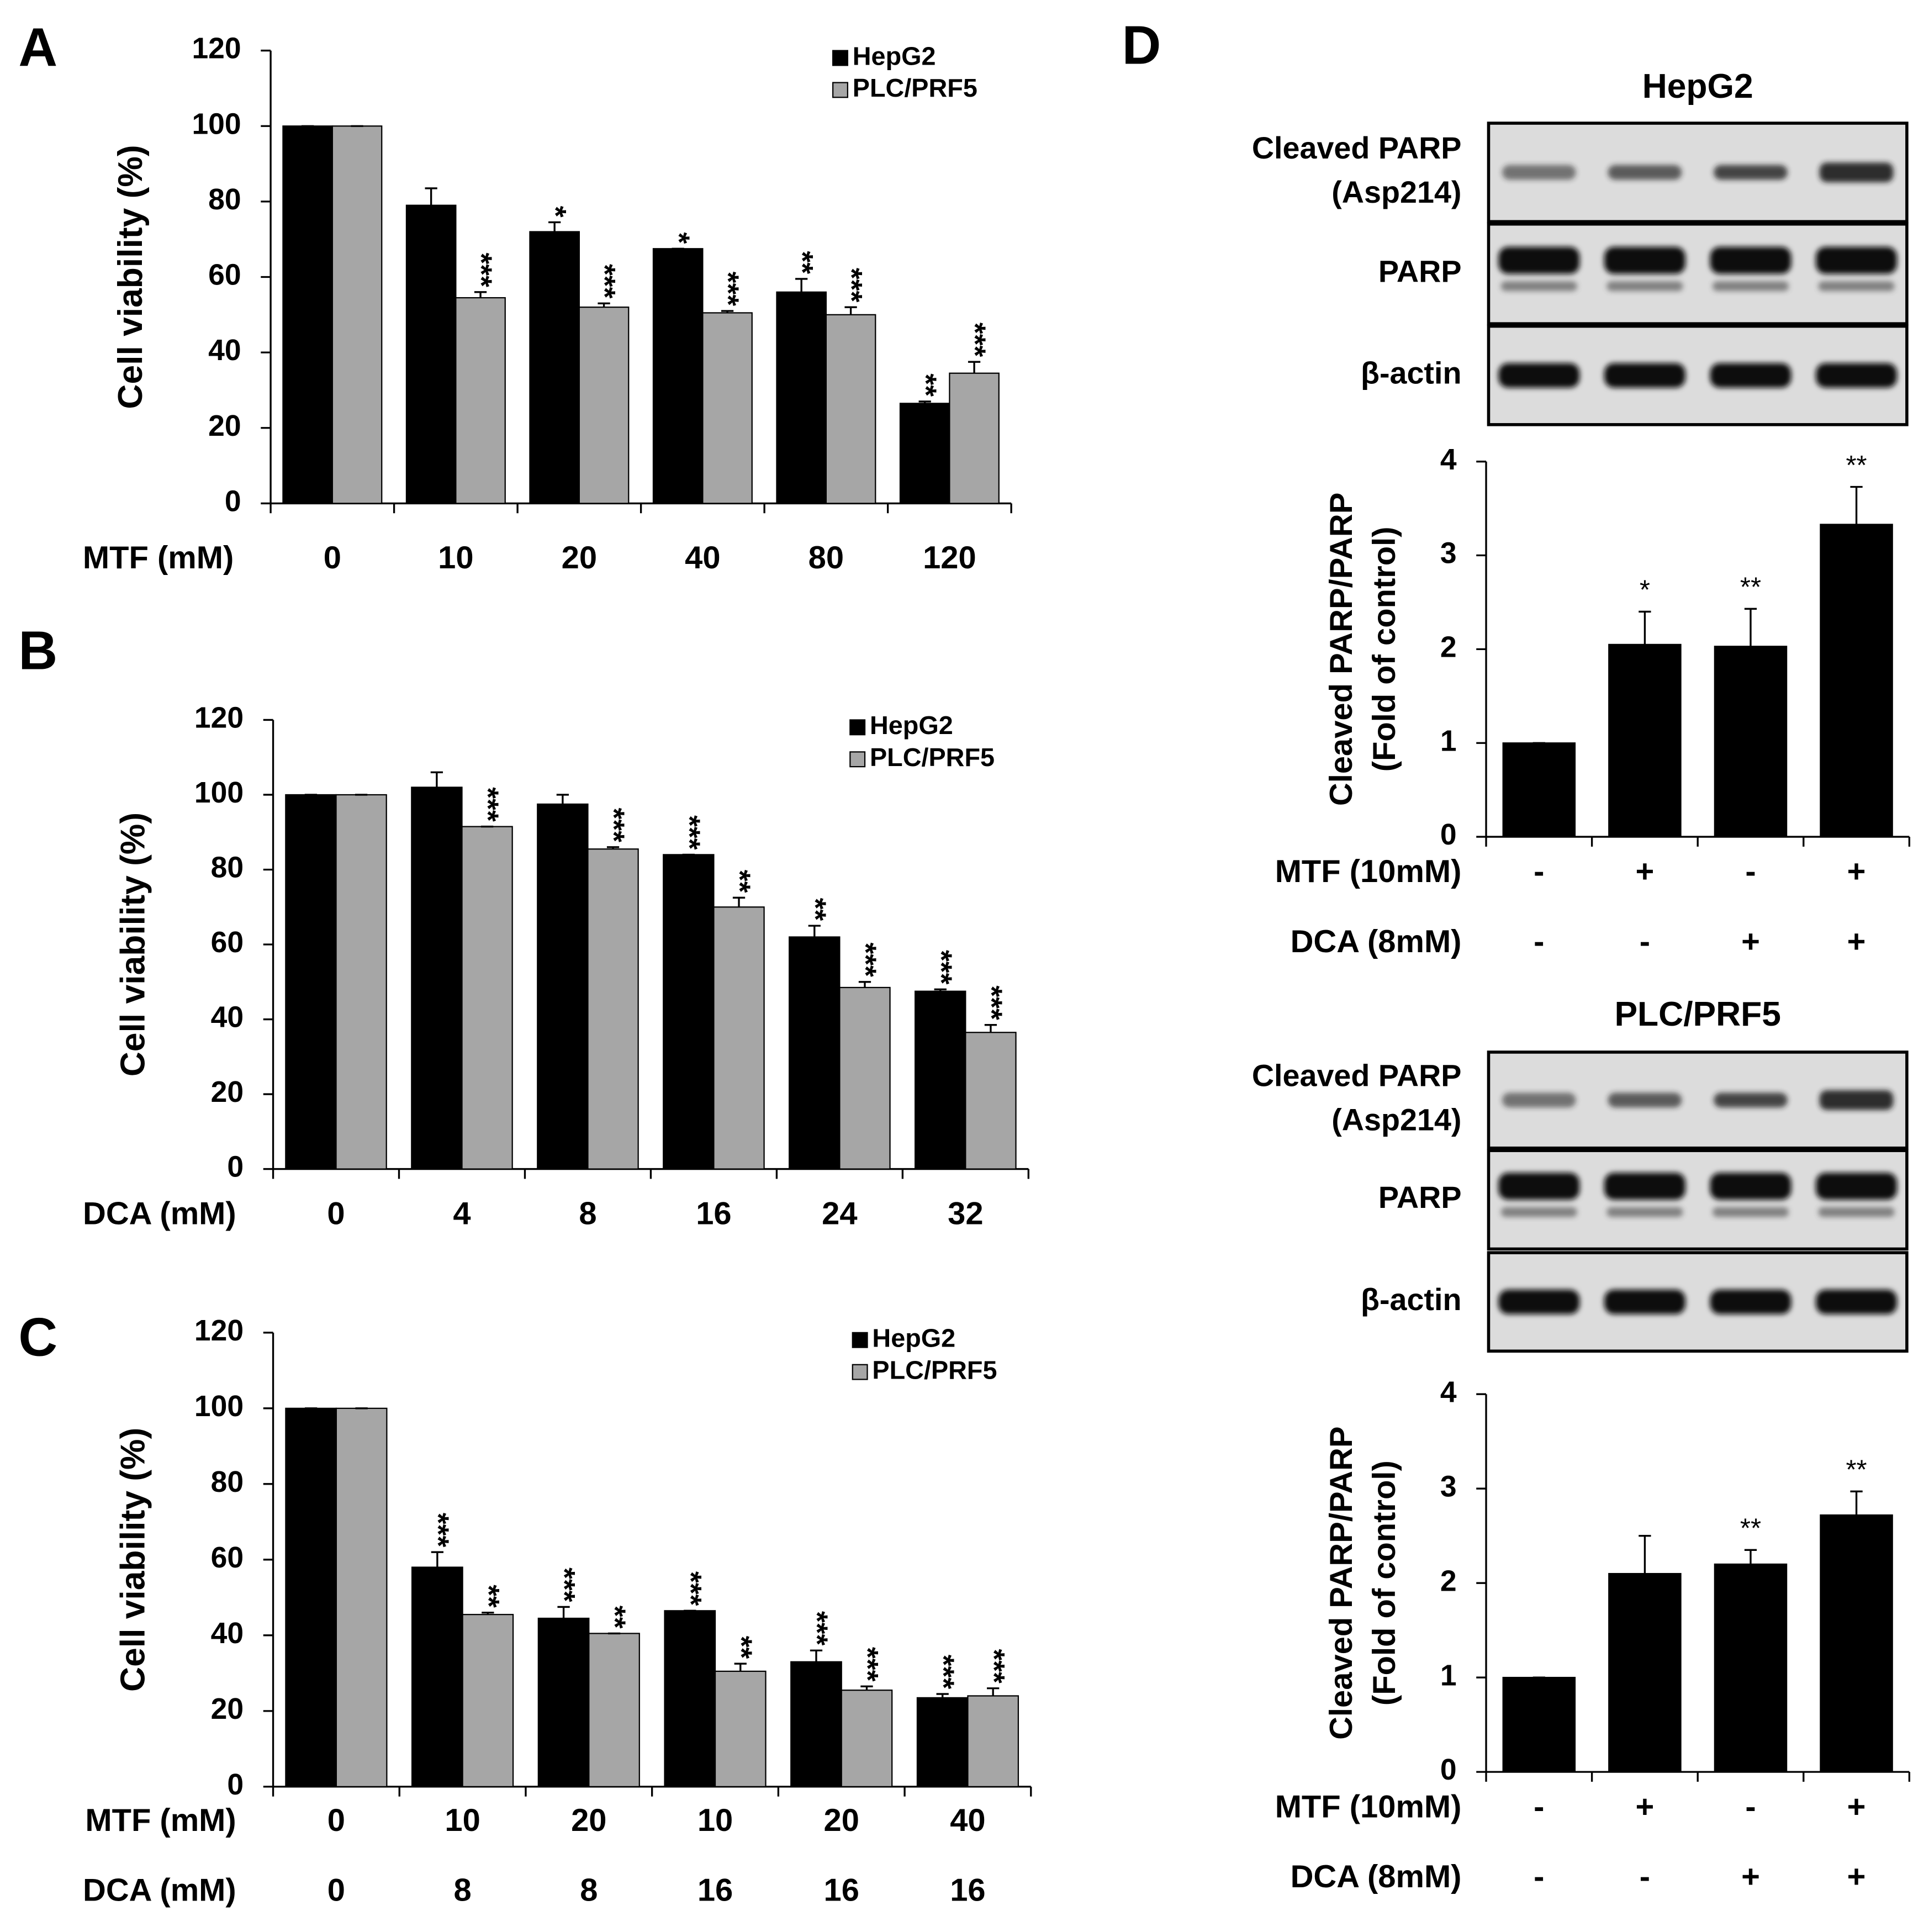 The image size is (1929, 1932). Describe the element at coordinates (462, 1820) in the screenshot. I see `x-tick-label: 10` at that location.